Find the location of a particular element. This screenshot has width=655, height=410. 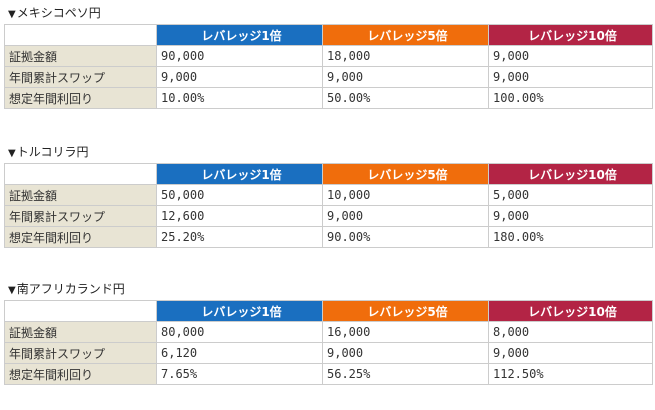

cell-value: 112.50% is located at coordinates (570, 374).